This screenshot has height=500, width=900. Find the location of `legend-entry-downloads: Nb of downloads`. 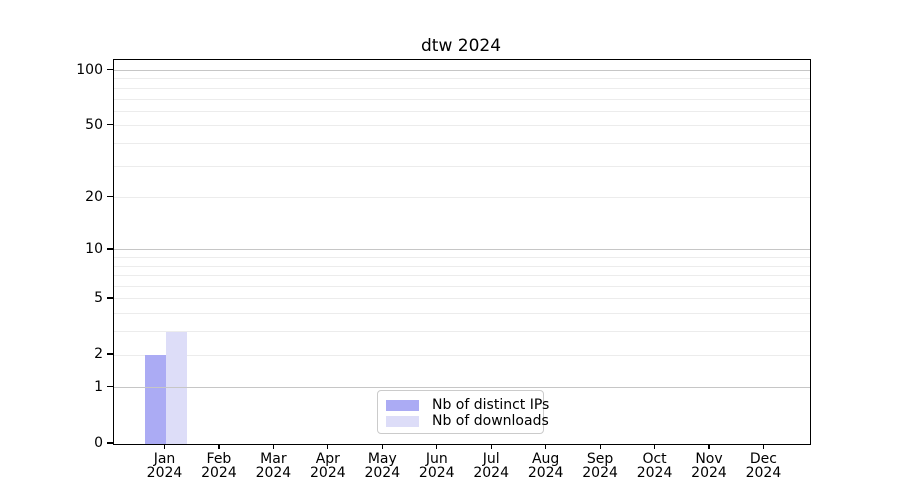

legend-entry-downloads: Nb of downloads is located at coordinates (467, 421).